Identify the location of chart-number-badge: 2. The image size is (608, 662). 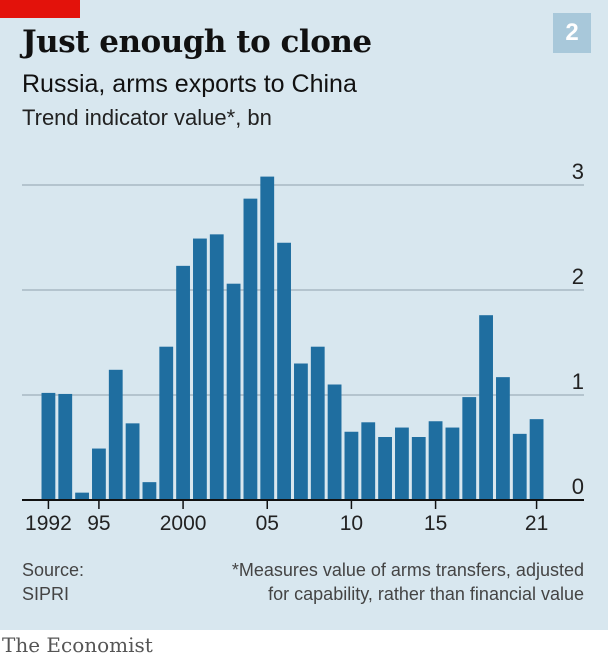
(572, 33).